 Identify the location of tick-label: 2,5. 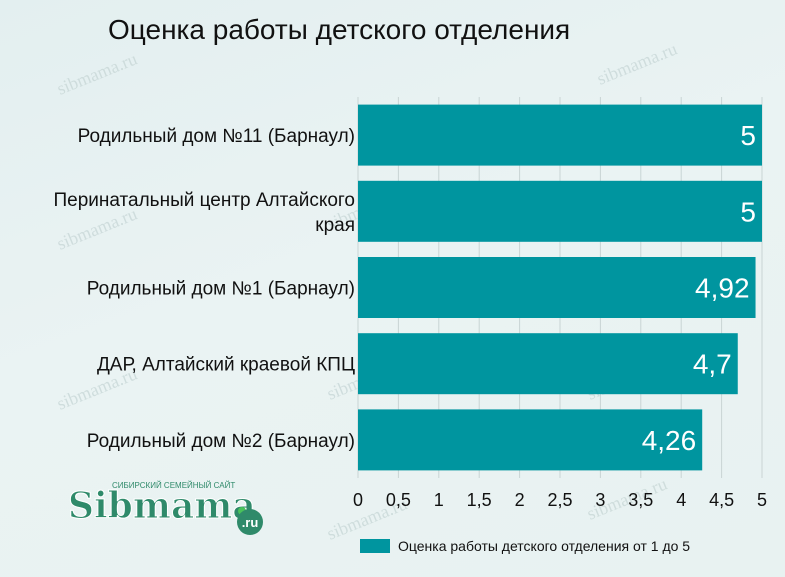
(559, 500).